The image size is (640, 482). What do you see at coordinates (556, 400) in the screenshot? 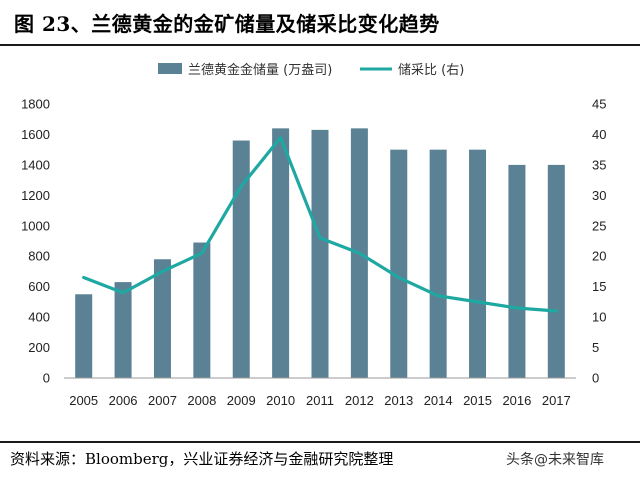
I see `x-tick-label: 2017` at bounding box center [556, 400].